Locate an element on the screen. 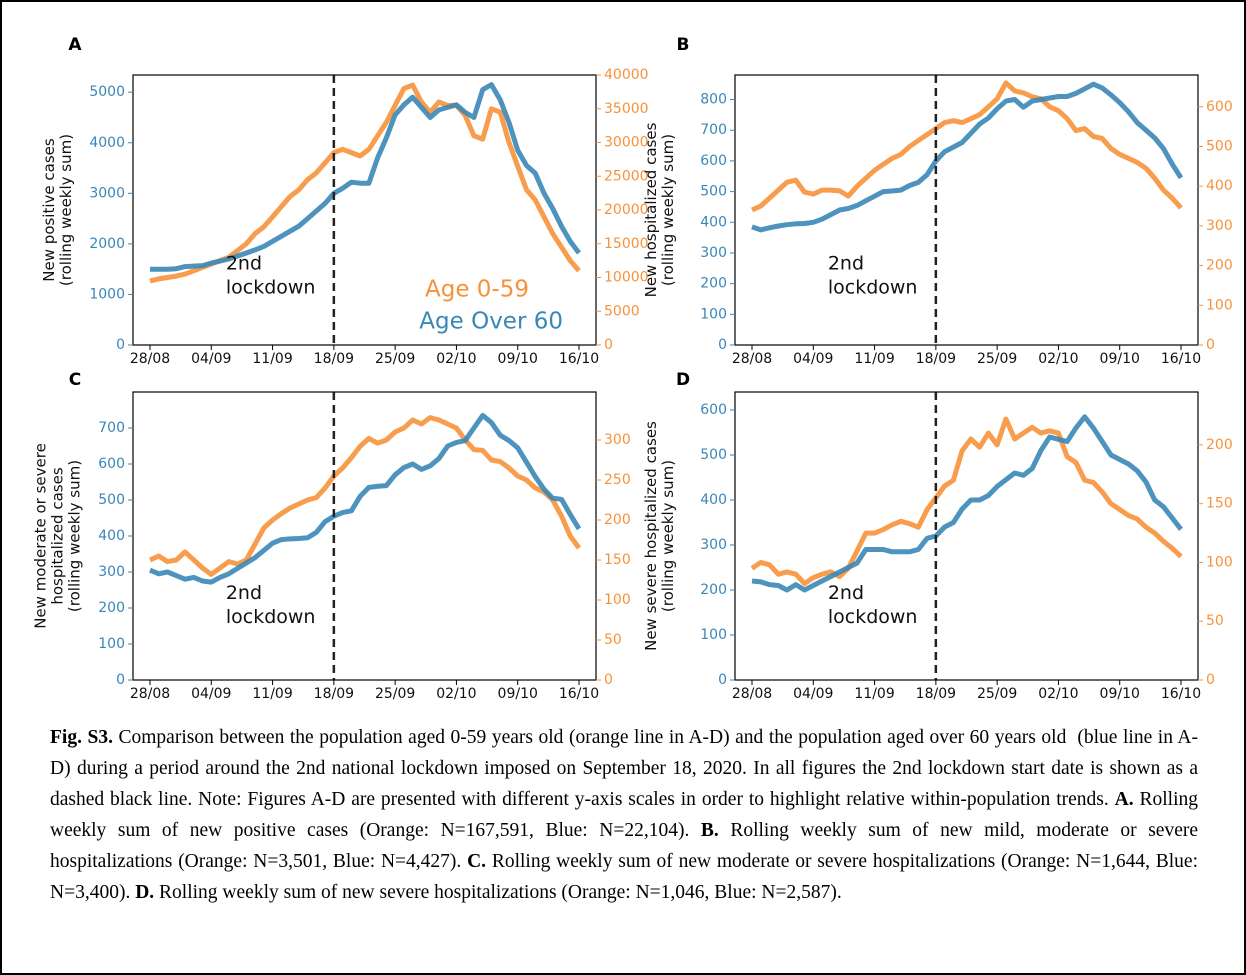 This screenshot has height=975, width=1246. caption-text: B. is located at coordinates (709, 830).